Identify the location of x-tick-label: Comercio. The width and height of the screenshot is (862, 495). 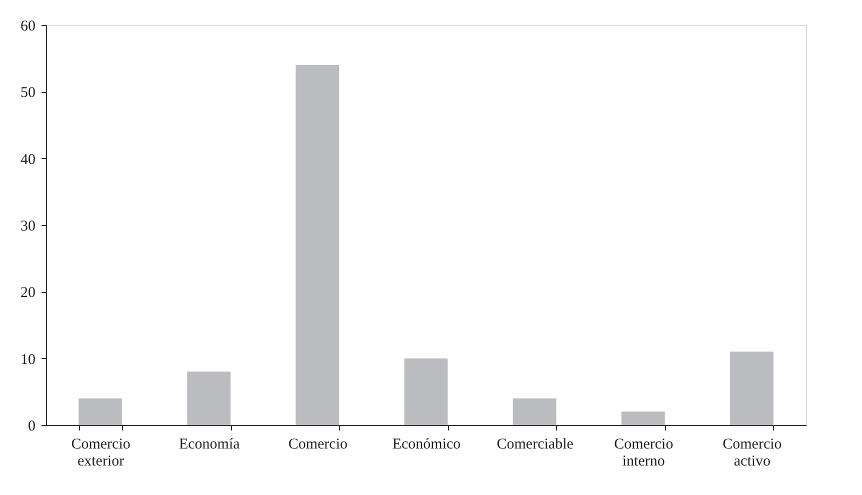
(318, 444).